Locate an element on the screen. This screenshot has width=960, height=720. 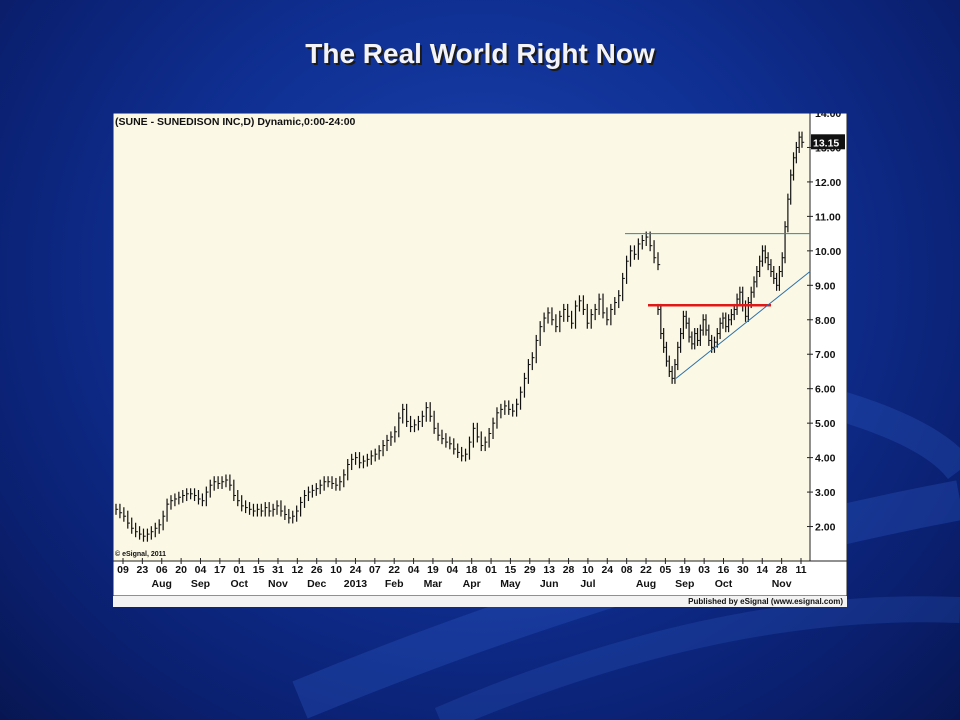
copyright-label: © eSignal, 2011 is located at coordinates (140, 554).